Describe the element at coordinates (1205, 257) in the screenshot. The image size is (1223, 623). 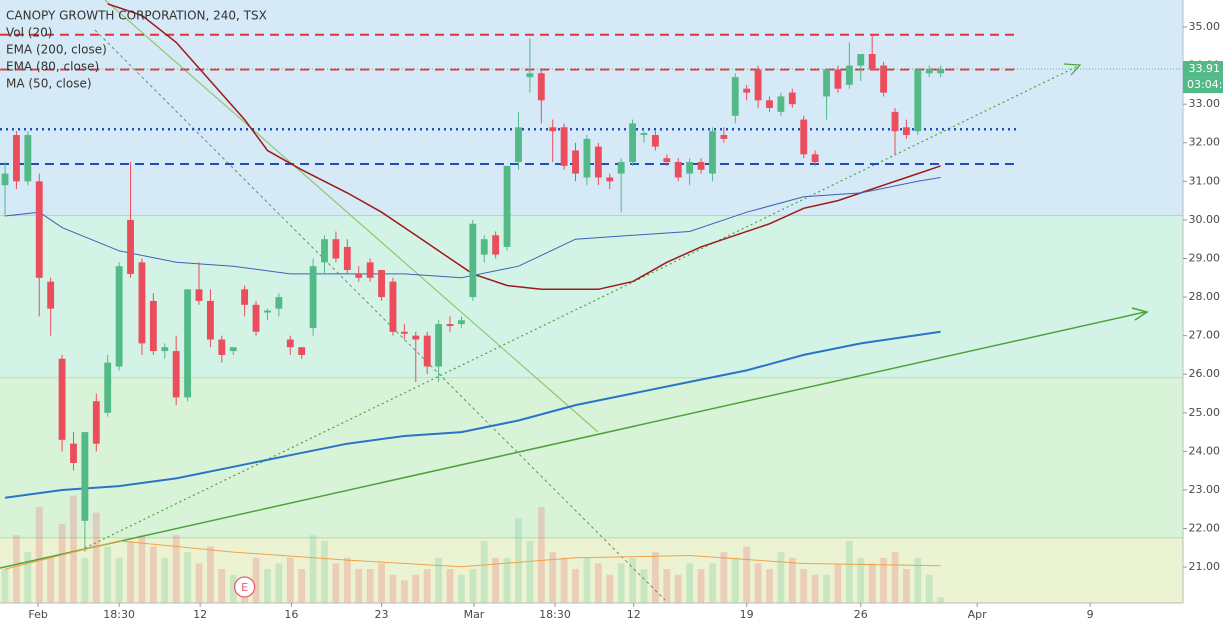
I see `y-tick-label: 29.00` at that location.